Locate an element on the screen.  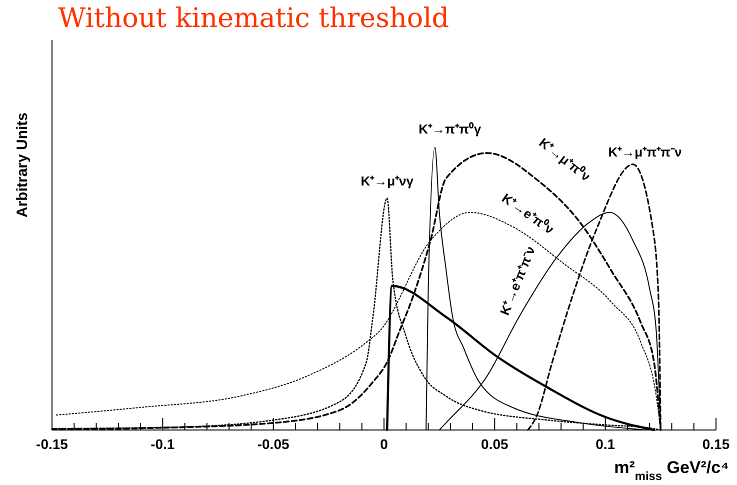
x-axis-title: m²$_{miss}$ GeV²/c⁴ is located at coordinates (671, 470).